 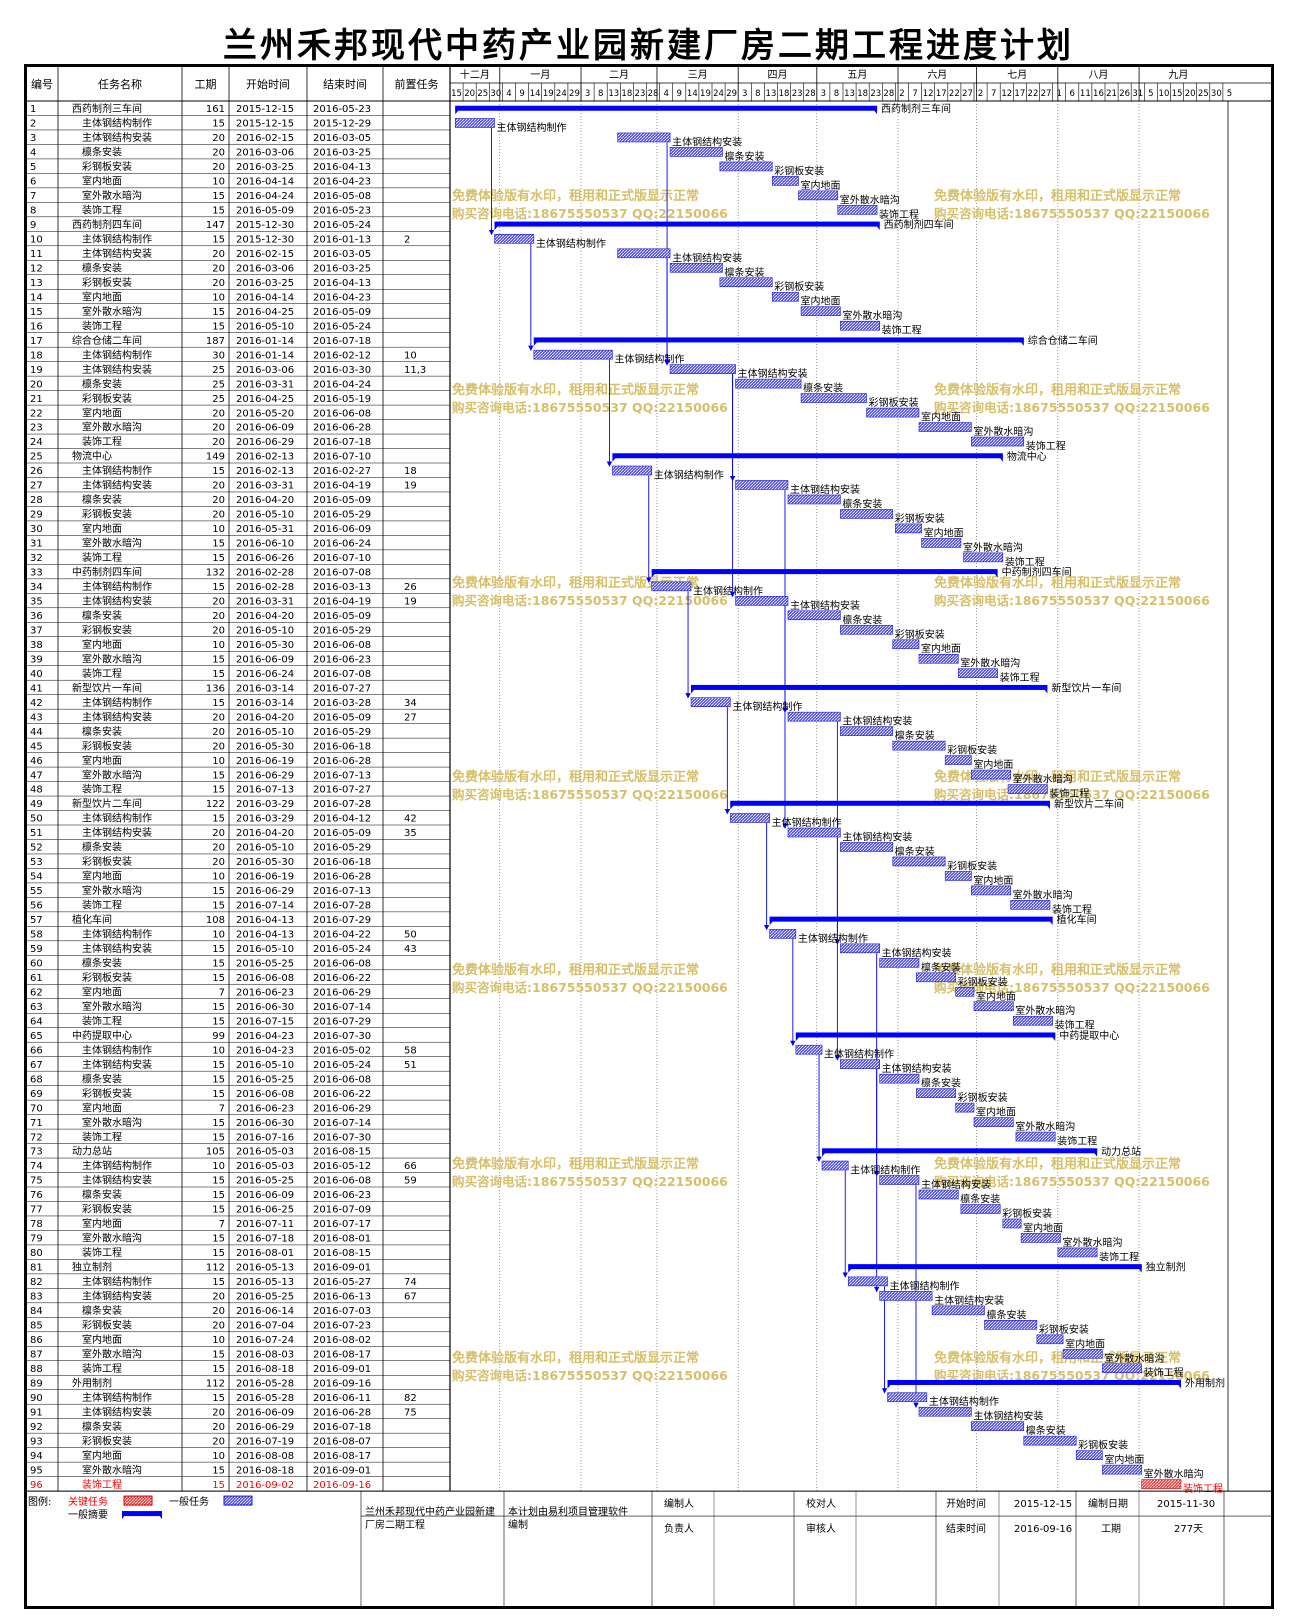 What do you see at coordinates (1111, 1529) in the screenshot?
I see `footer-label-duration: 工期` at bounding box center [1111, 1529].